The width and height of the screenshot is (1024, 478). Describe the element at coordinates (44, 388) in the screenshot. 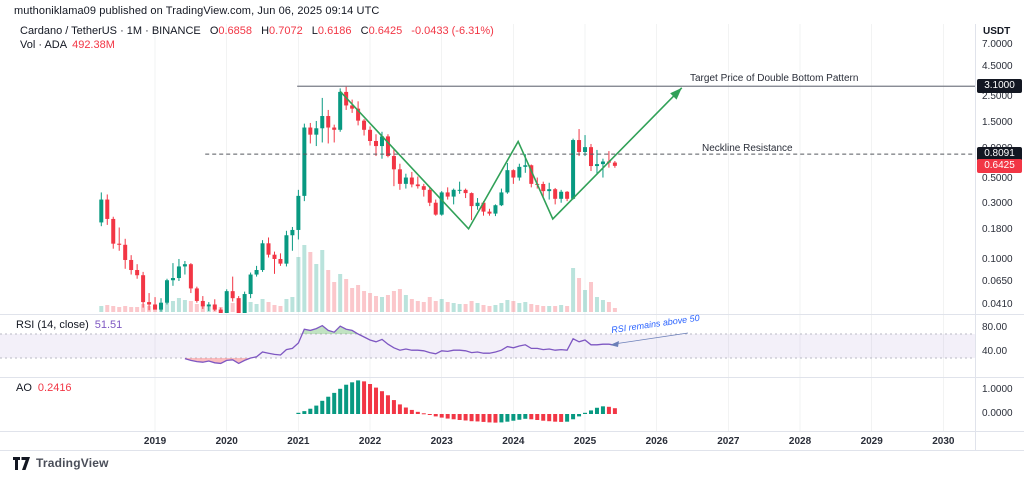

I see `ao-legend: AO 0.2416` at that location.